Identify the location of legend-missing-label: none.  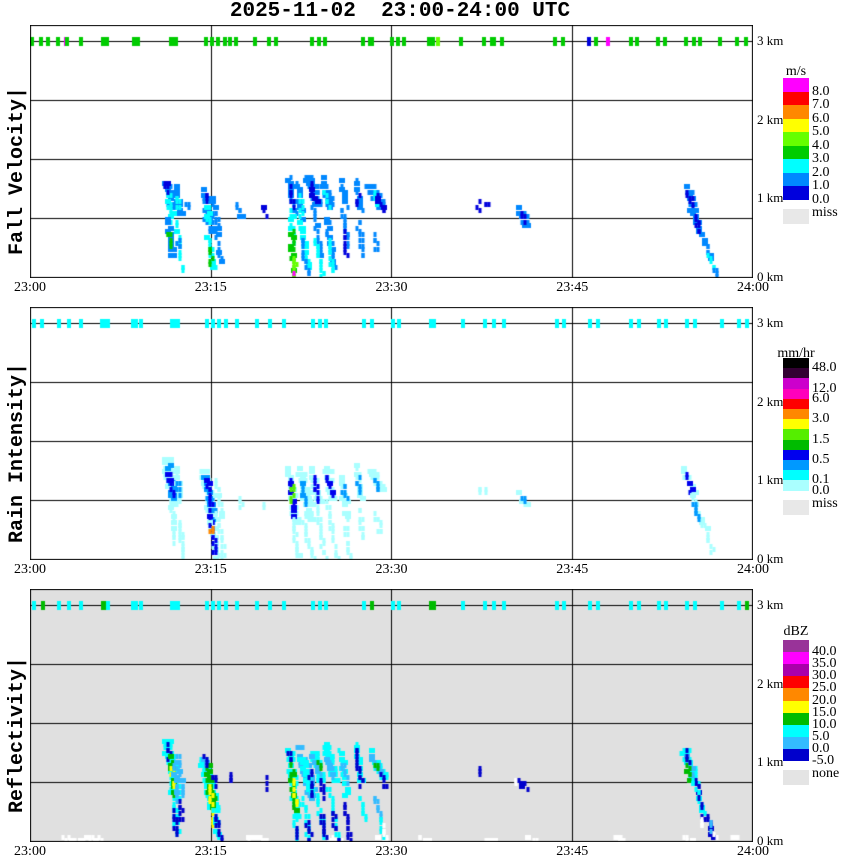
(826, 773).